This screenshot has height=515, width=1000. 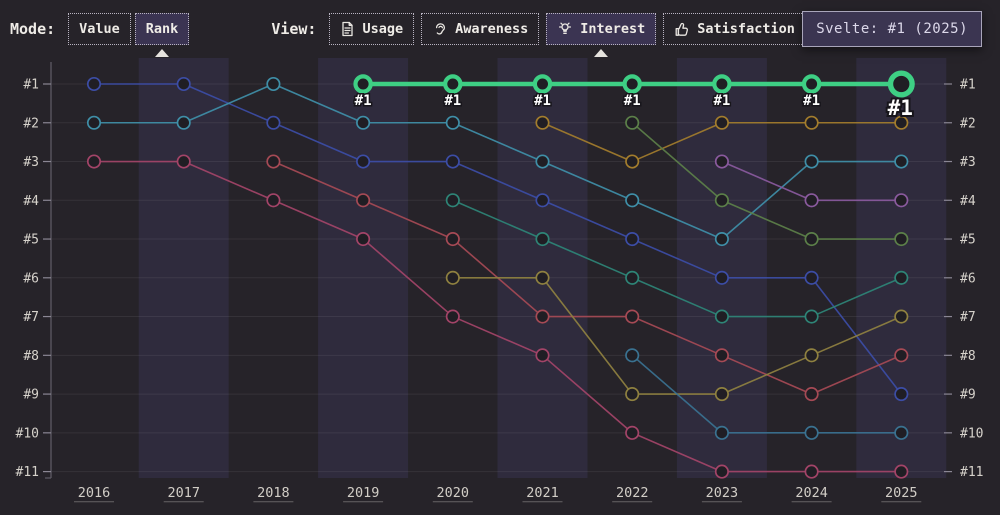 I want to click on view-satisfaction-button: Satisfaction, so click(x=734, y=29).